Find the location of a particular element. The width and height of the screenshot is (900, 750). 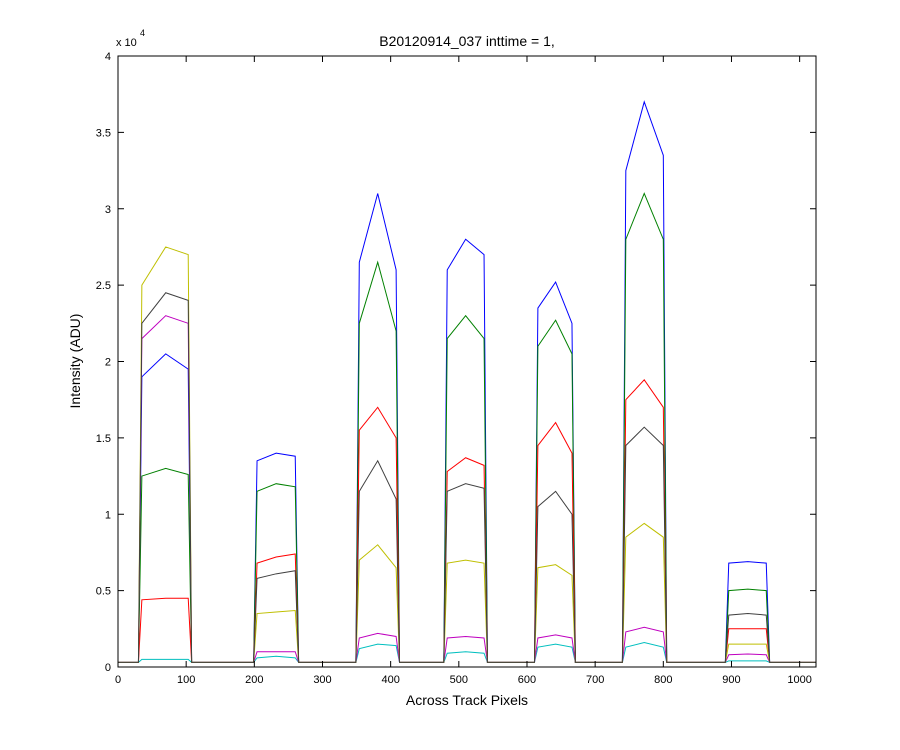

x-tick-label: 600 is located at coordinates (527, 680).